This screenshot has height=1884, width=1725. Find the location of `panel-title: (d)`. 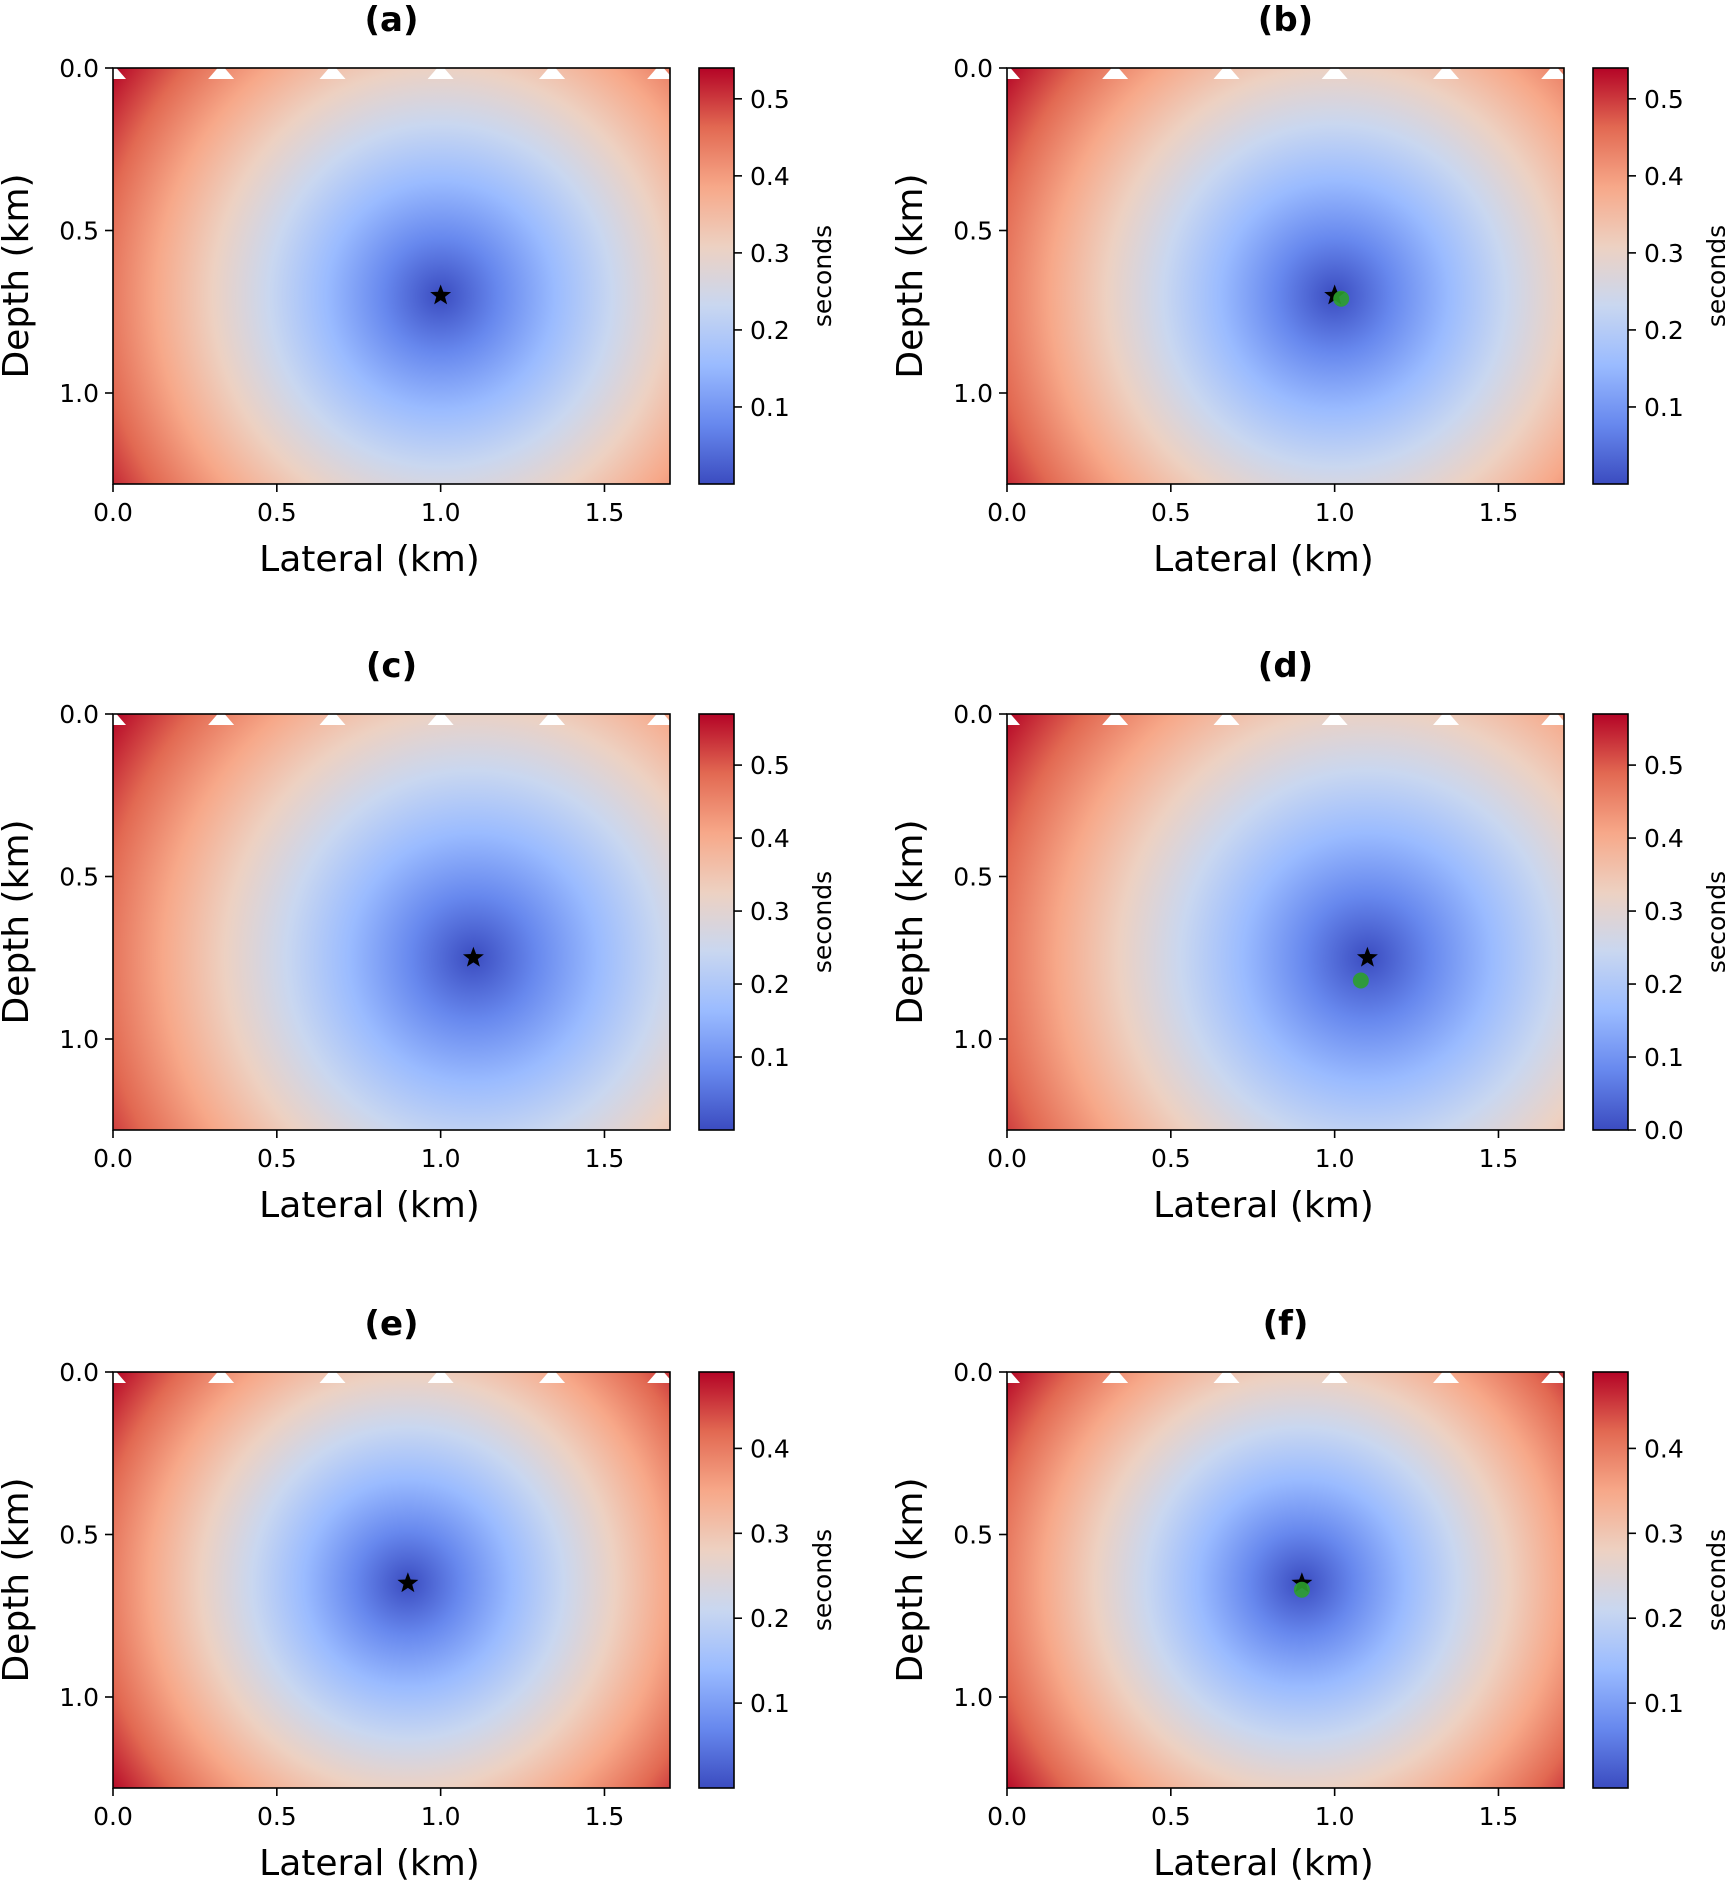

panel-title: (d) is located at coordinates (1285, 666).